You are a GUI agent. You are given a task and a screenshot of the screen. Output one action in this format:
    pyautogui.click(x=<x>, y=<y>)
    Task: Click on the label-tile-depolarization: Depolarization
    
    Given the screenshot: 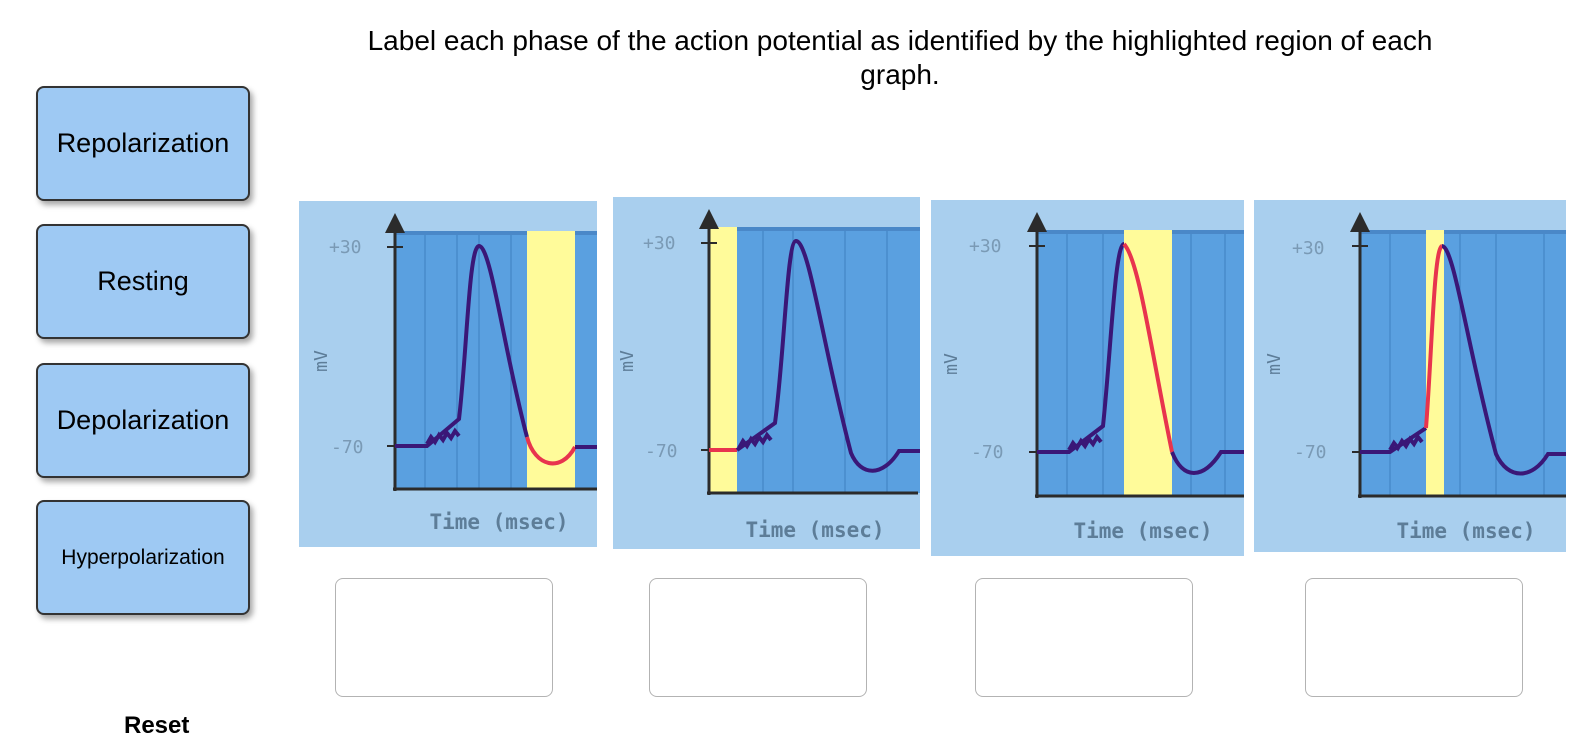 What is the action you would take?
    pyautogui.click(x=143, y=420)
    